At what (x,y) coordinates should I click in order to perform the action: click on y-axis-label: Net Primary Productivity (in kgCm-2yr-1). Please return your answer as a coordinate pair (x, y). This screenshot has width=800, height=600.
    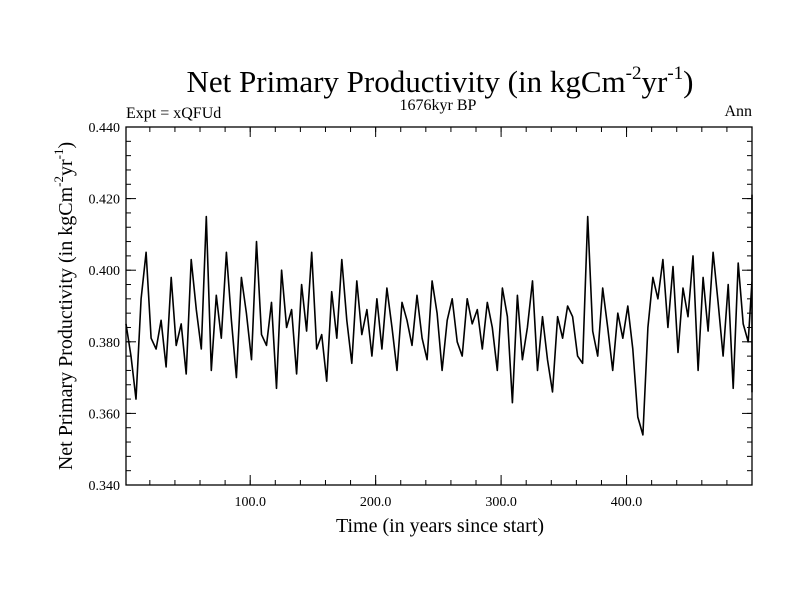
    Looking at the image, I should click on (64, 306).